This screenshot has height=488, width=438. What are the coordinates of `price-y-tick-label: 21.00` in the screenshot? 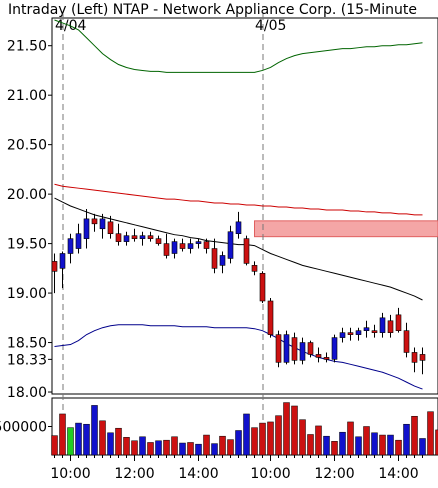 It's located at (27, 96).